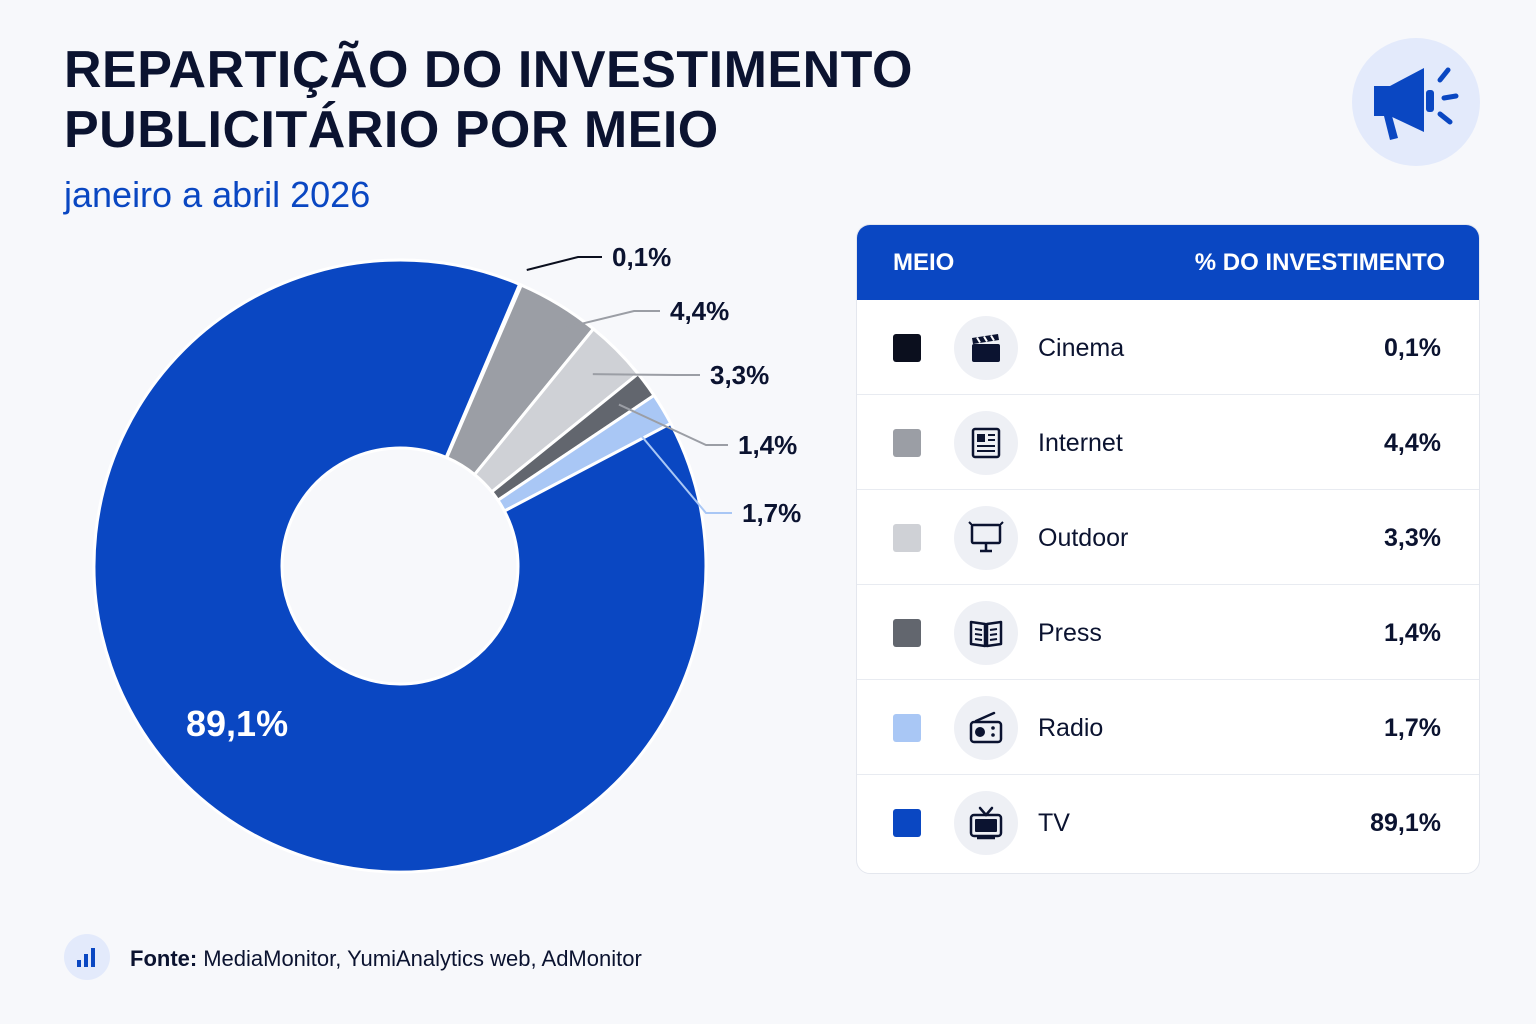 The image size is (1536, 1024). What do you see at coordinates (771, 513) in the screenshot?
I see `data-label-radio: 1,7%` at bounding box center [771, 513].